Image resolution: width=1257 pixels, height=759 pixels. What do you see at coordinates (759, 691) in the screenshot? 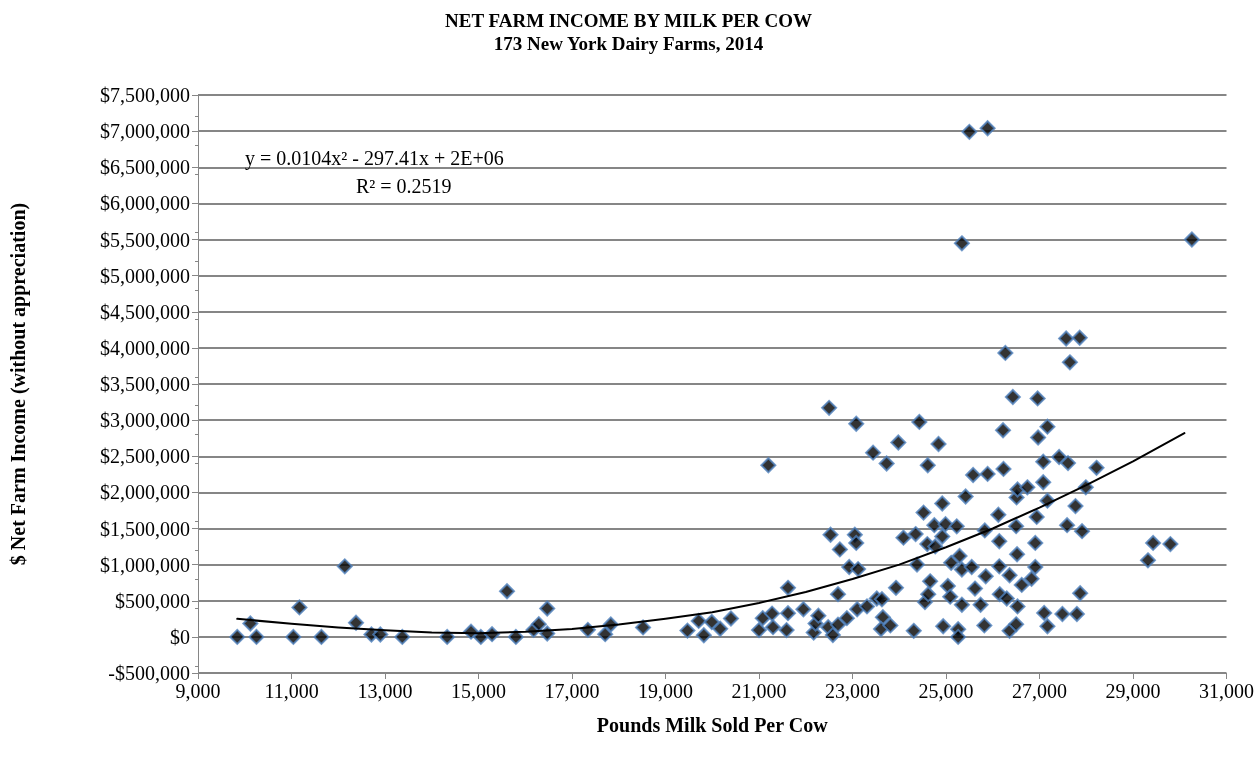
I see `x-tick-label: 21,000` at bounding box center [759, 691].